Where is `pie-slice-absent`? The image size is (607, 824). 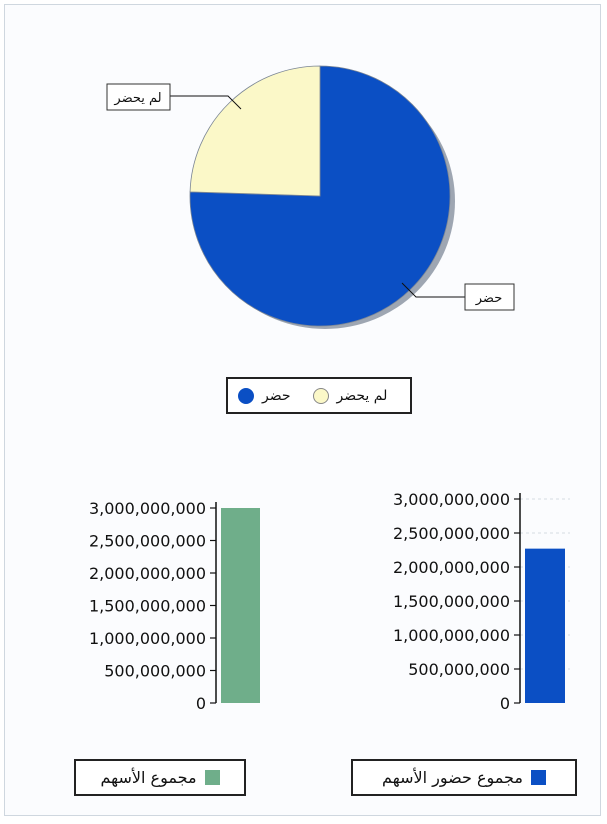
pie-slice-absent is located at coordinates (255, 131).